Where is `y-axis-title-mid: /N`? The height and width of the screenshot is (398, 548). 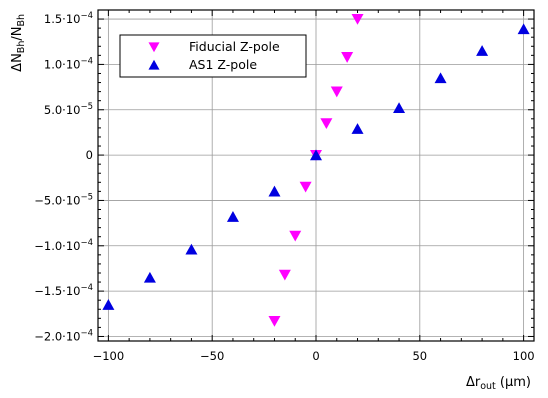 y-axis-title-mid: /N is located at coordinates (17, 34).